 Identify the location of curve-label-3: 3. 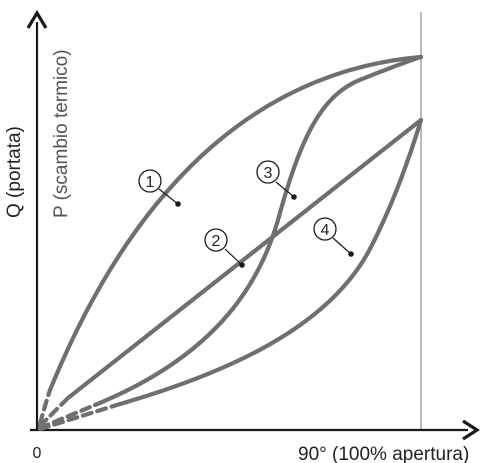
(268, 172).